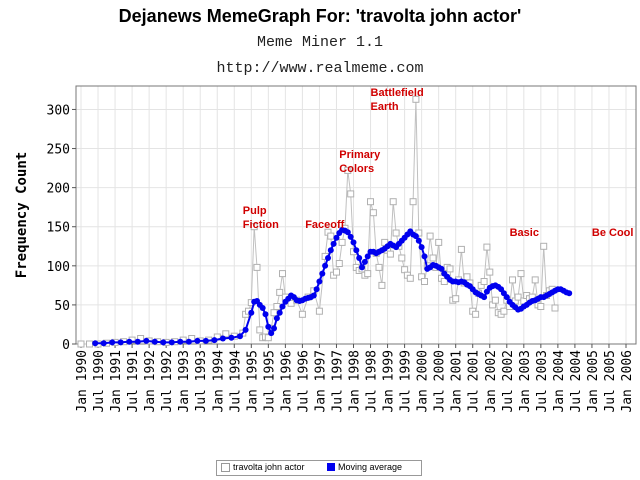  I want to click on x-tick-label: Jul 2002, so click(508, 381).